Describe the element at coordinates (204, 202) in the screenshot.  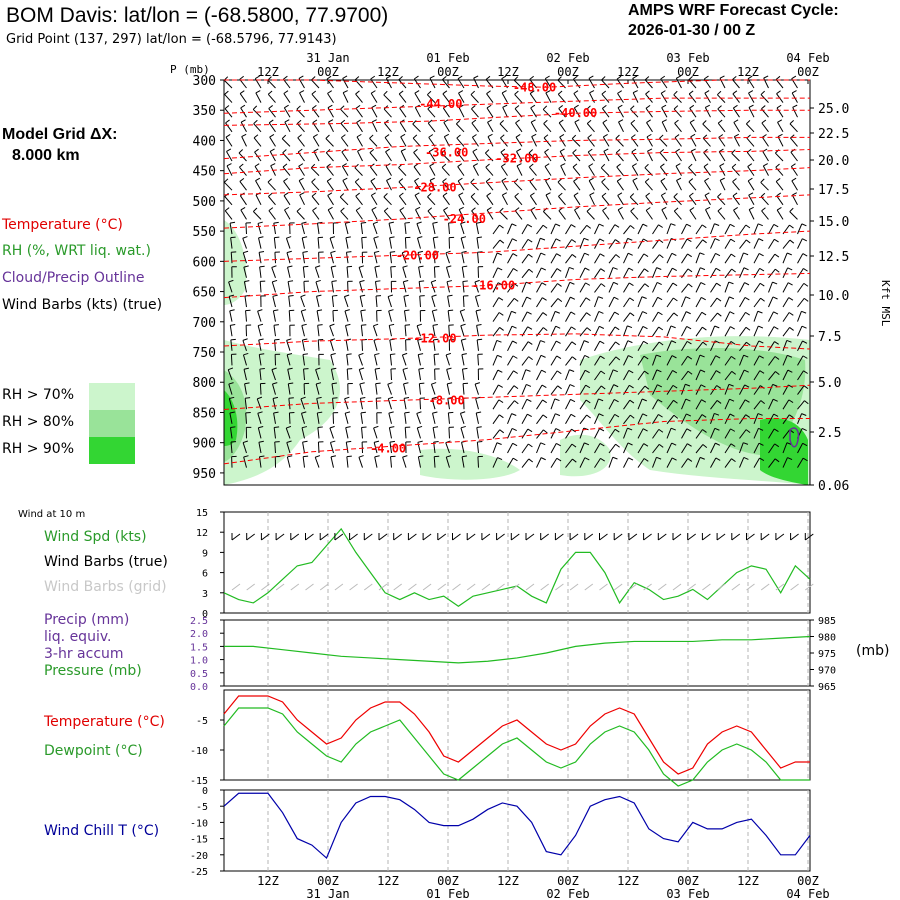
I see `pressure-tick-label: 500` at that location.